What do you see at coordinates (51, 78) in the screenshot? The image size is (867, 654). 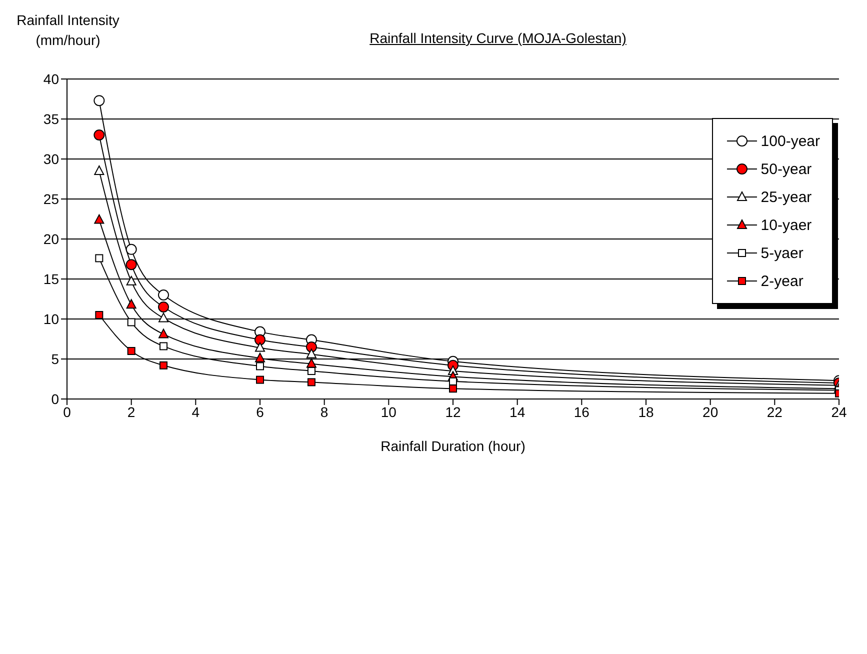 I see `y-tick-label: 40` at bounding box center [51, 78].